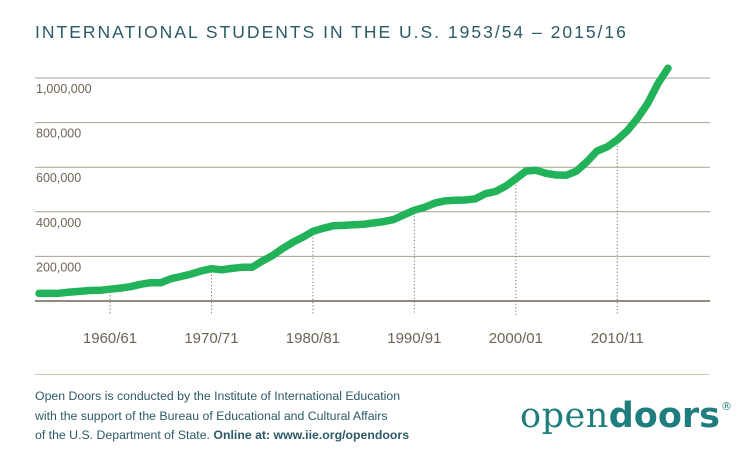 The height and width of the screenshot is (465, 743). What do you see at coordinates (58, 178) in the screenshot?
I see `y-tick-label: 600,000` at bounding box center [58, 178].